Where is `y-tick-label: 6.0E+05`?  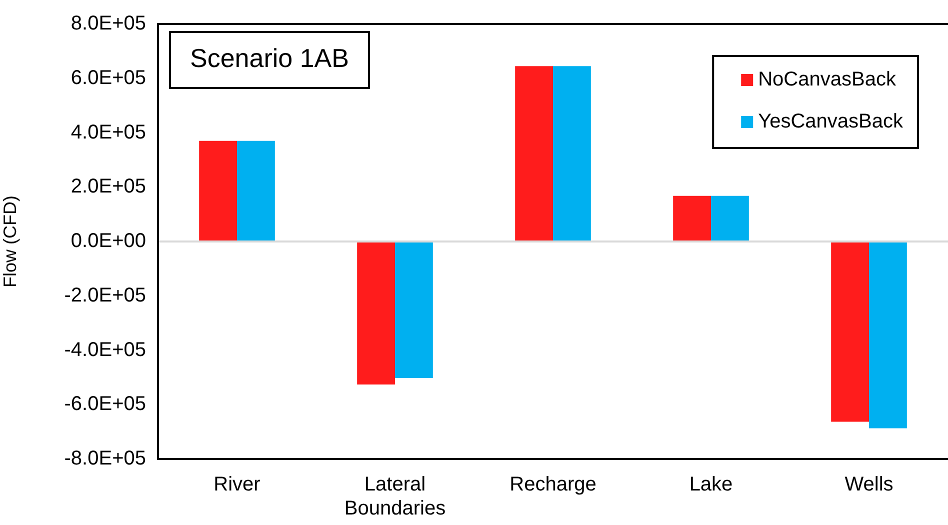 y-tick-label: 6.0E+05 is located at coordinates (108, 77).